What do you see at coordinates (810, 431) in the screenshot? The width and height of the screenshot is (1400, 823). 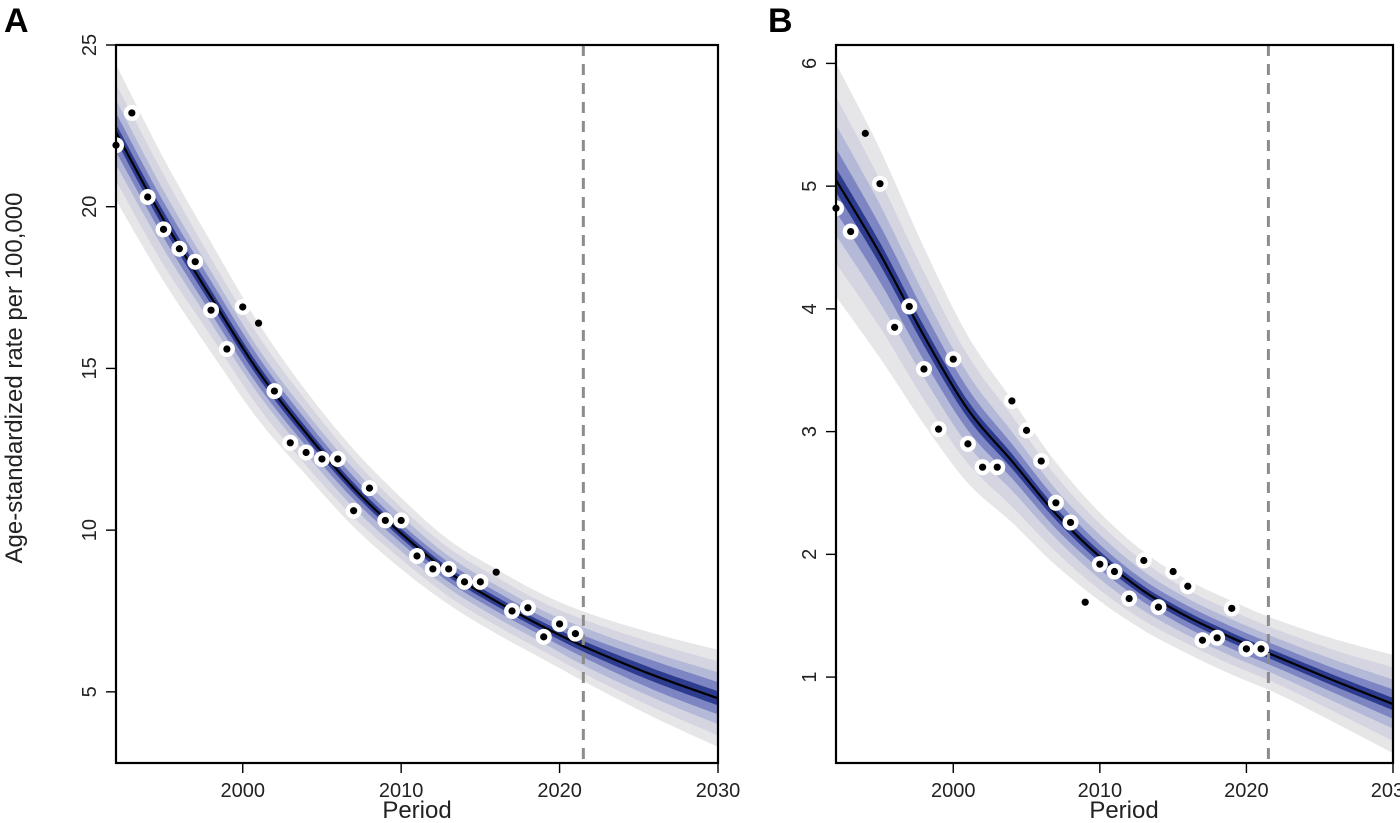 I see `y-tick-label: 3` at bounding box center [810, 431].